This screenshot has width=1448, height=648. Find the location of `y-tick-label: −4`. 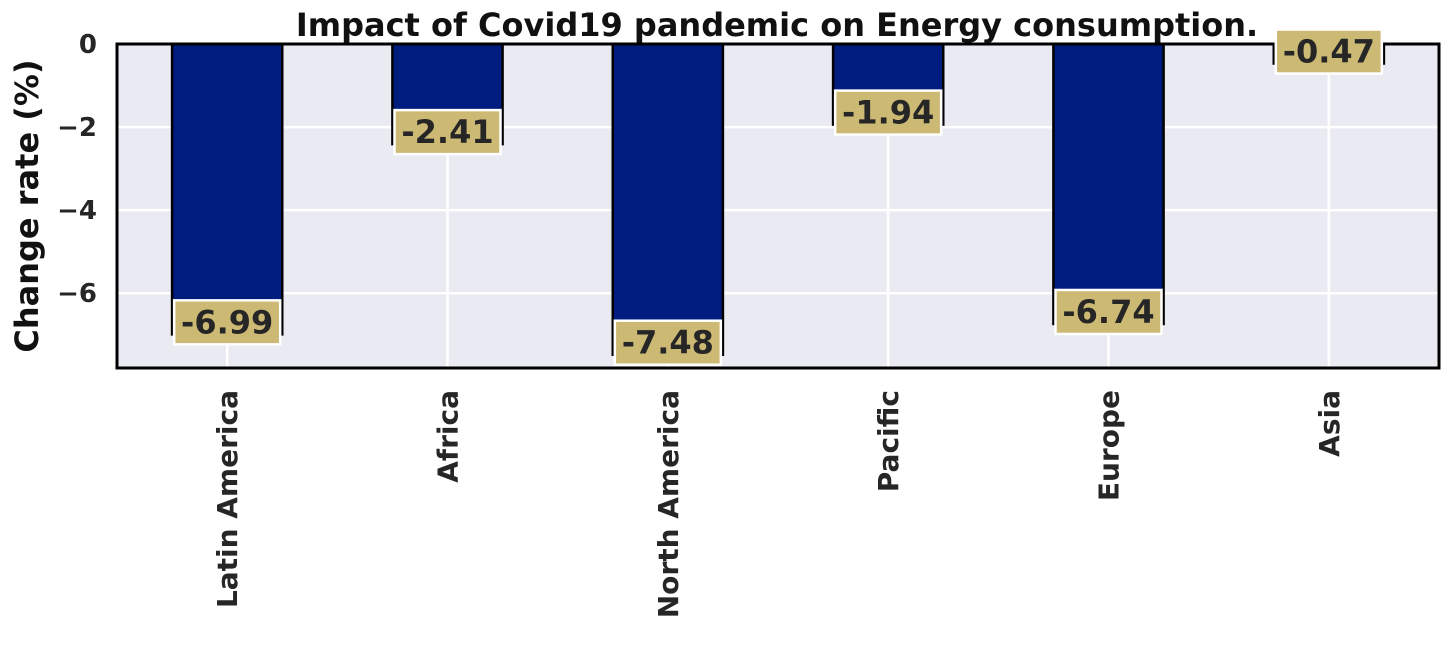

y-tick-label: −4 is located at coordinates (77, 211).